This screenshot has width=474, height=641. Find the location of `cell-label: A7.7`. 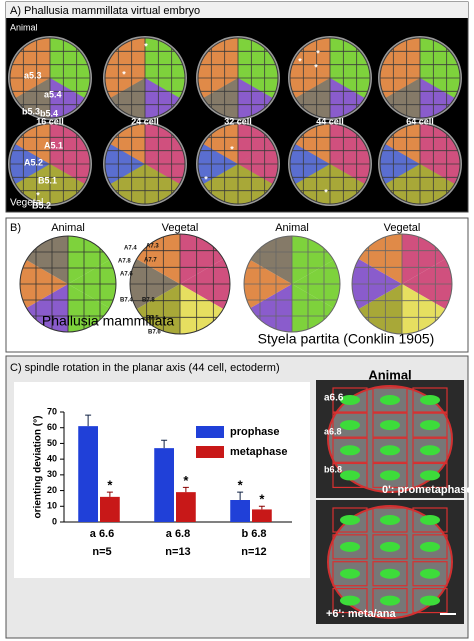

cell-label: A7.7 is located at coordinates (150, 261).